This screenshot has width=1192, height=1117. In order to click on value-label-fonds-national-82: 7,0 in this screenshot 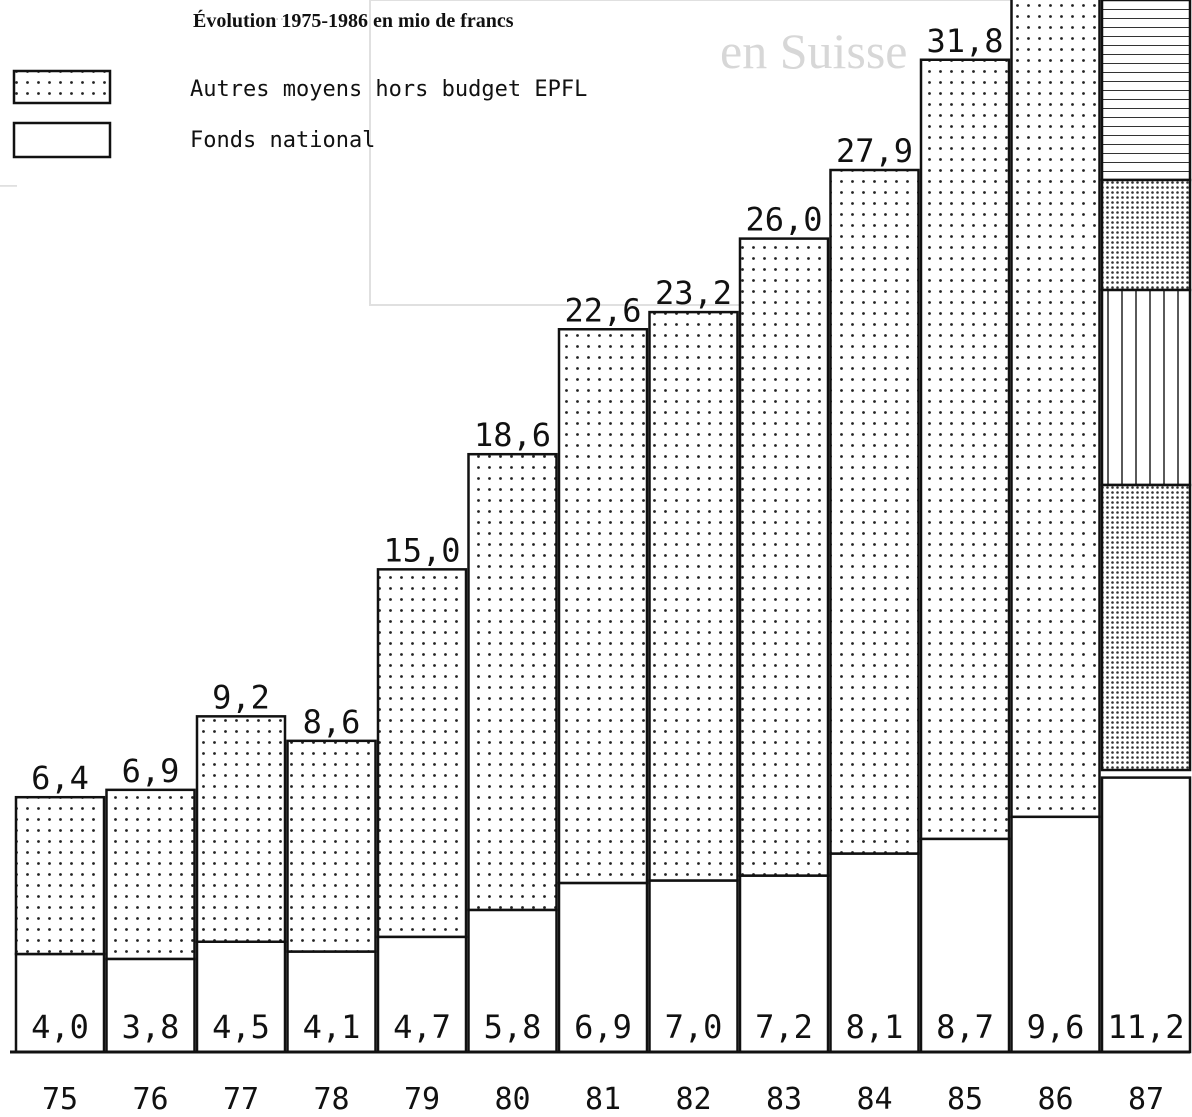, I will do `click(694, 1027)`.